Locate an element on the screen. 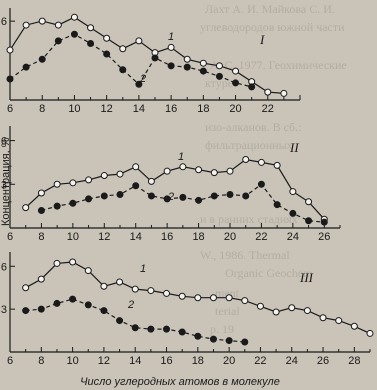  background-text-5: изо-алканов. В сб.: is located at coordinates (253, 127).